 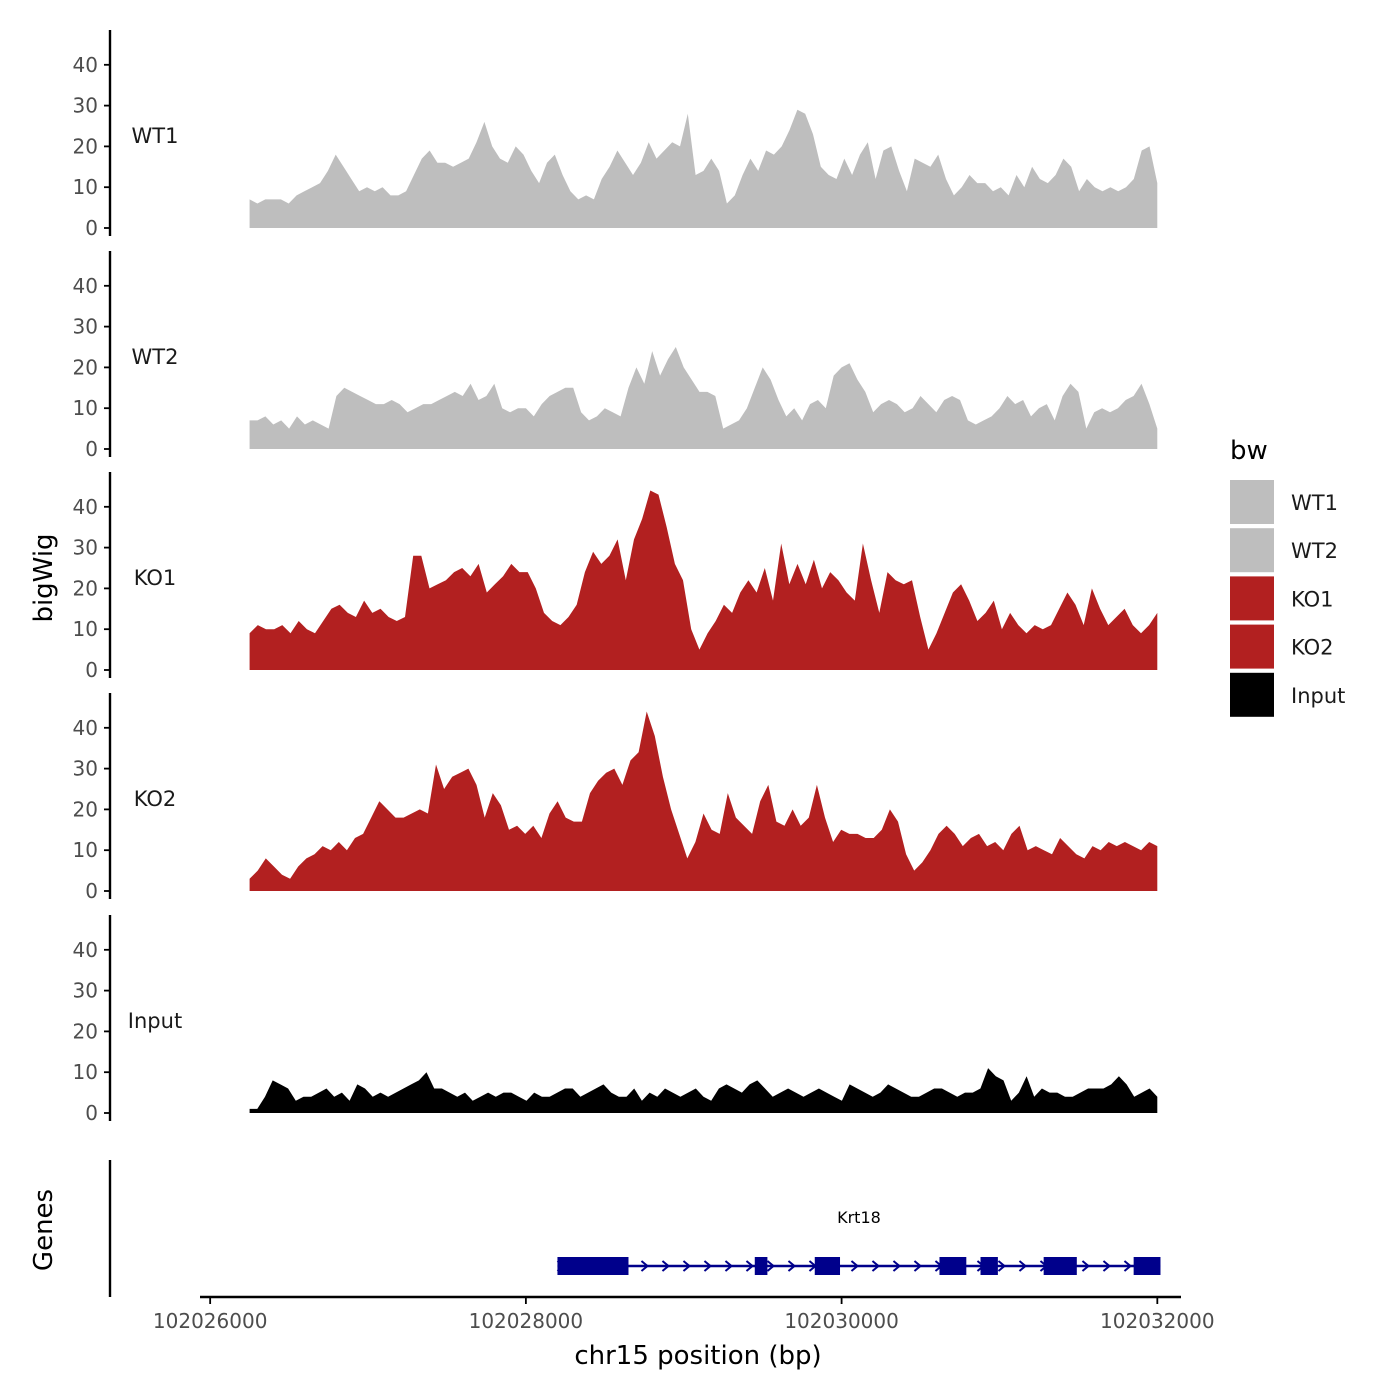 I want to click on track-wt1: 0 10 20 30 40 WT1, so click(x=615, y=135).